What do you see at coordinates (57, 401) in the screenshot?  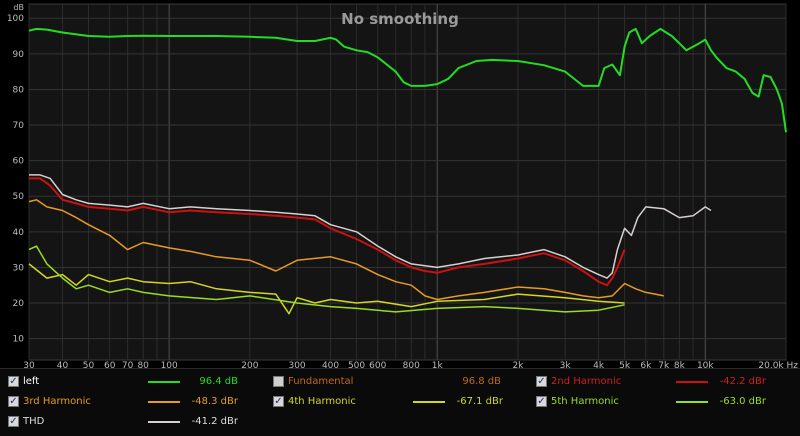 I see `legend-label-3rd-harmonic: 3rd Harmonic` at bounding box center [57, 401].